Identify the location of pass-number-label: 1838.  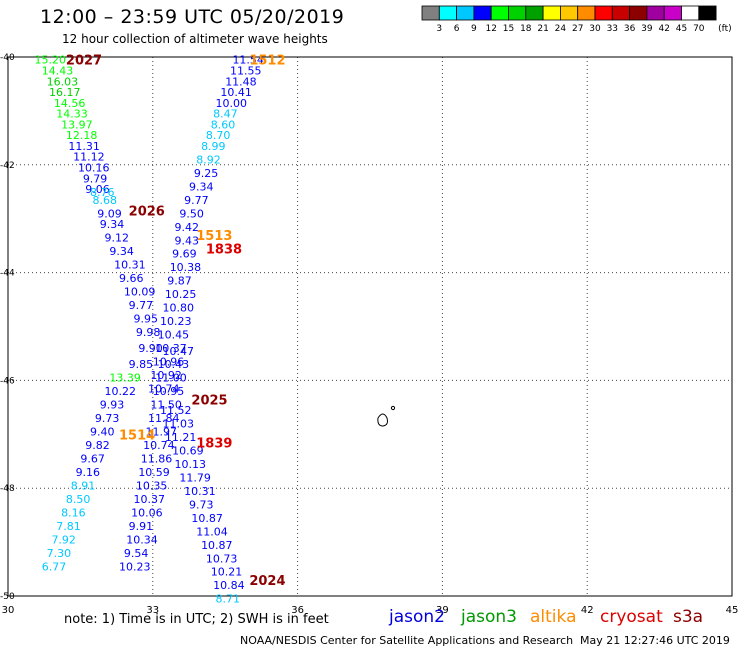
(224, 249).